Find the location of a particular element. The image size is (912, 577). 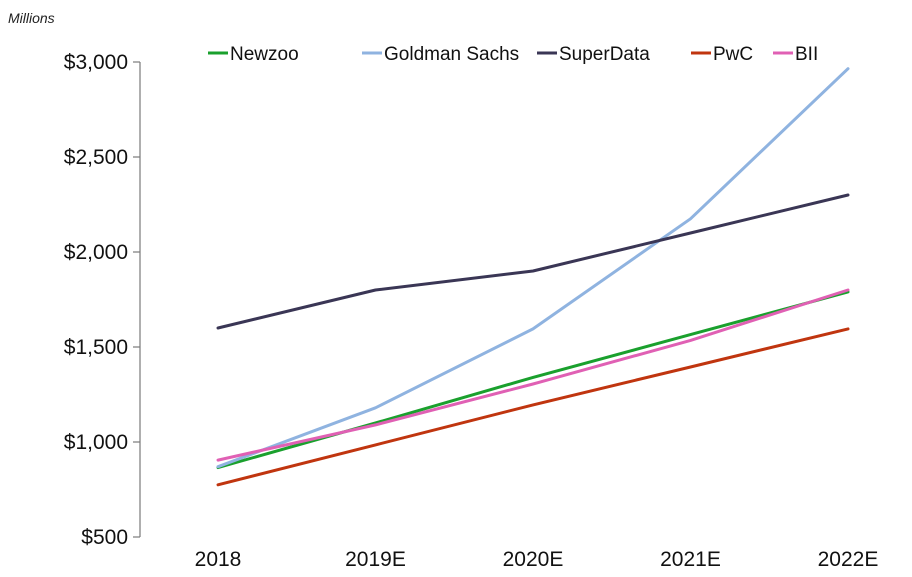

legend-label-newzoo: Newzoo is located at coordinates (264, 54).